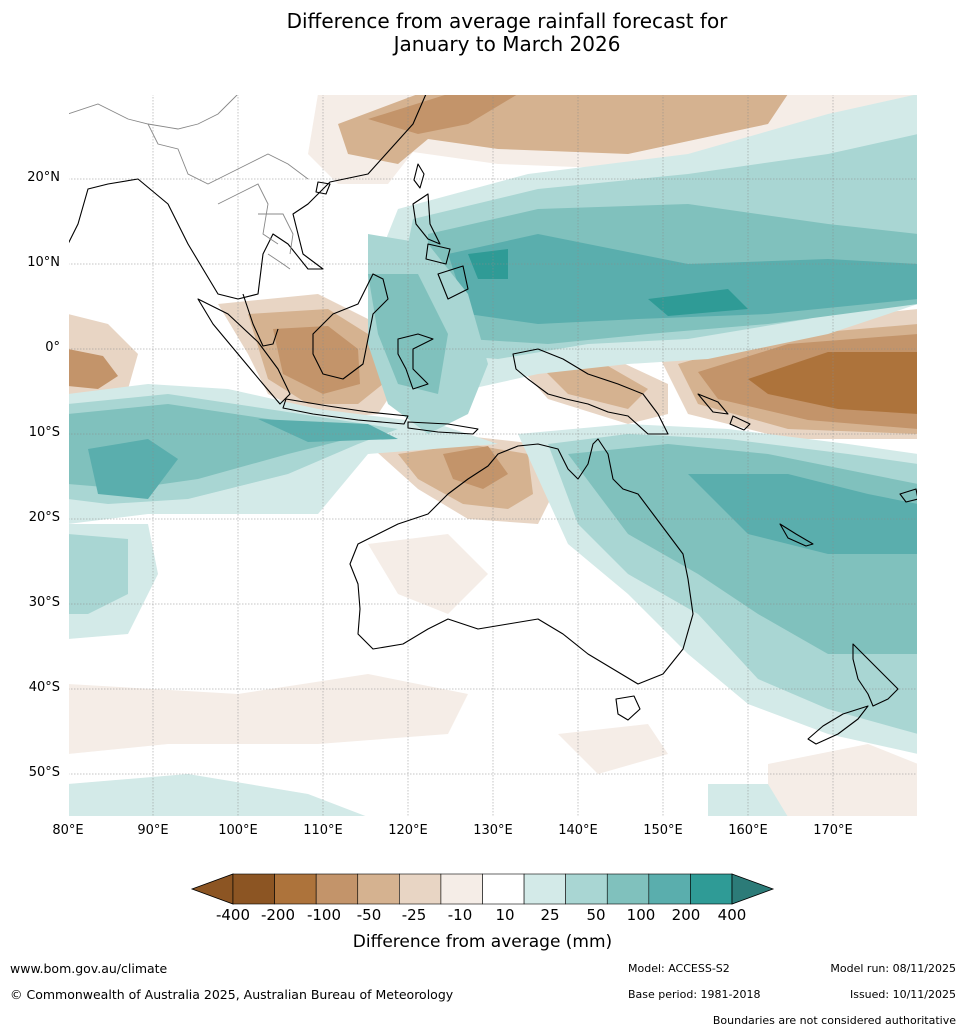 Image resolution: width=965 pixels, height=1035 pixels. I want to click on colorbar, so click(482, 889).